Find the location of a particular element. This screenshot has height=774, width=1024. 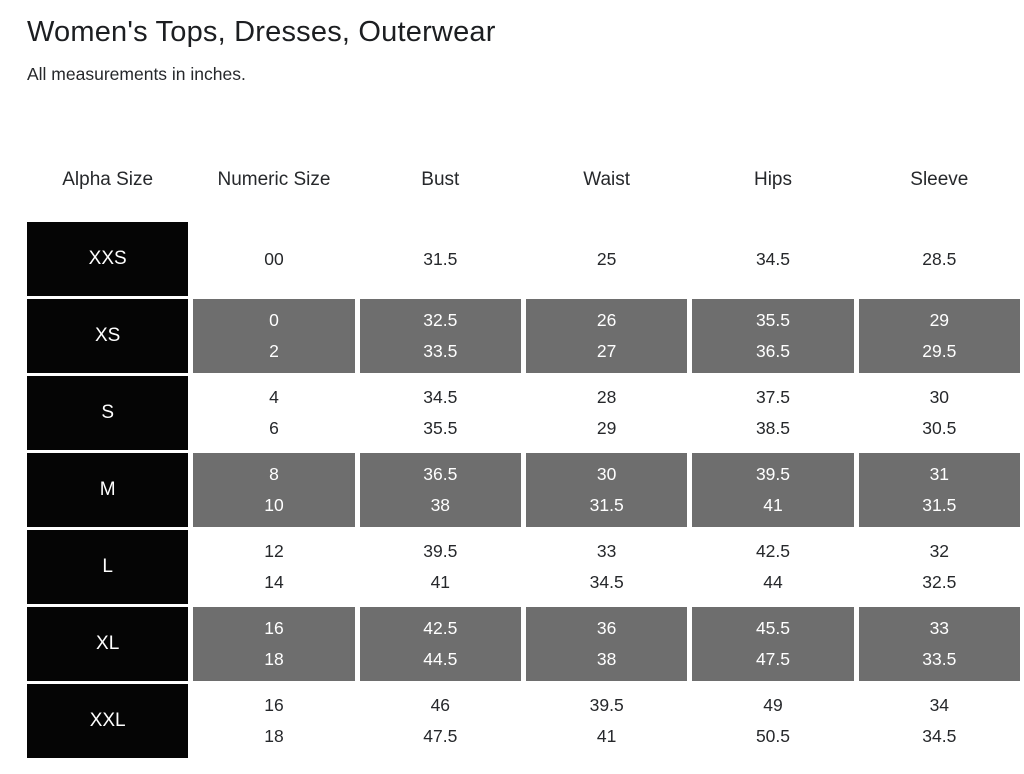

measurement-cell: 34.5 is located at coordinates (773, 259).